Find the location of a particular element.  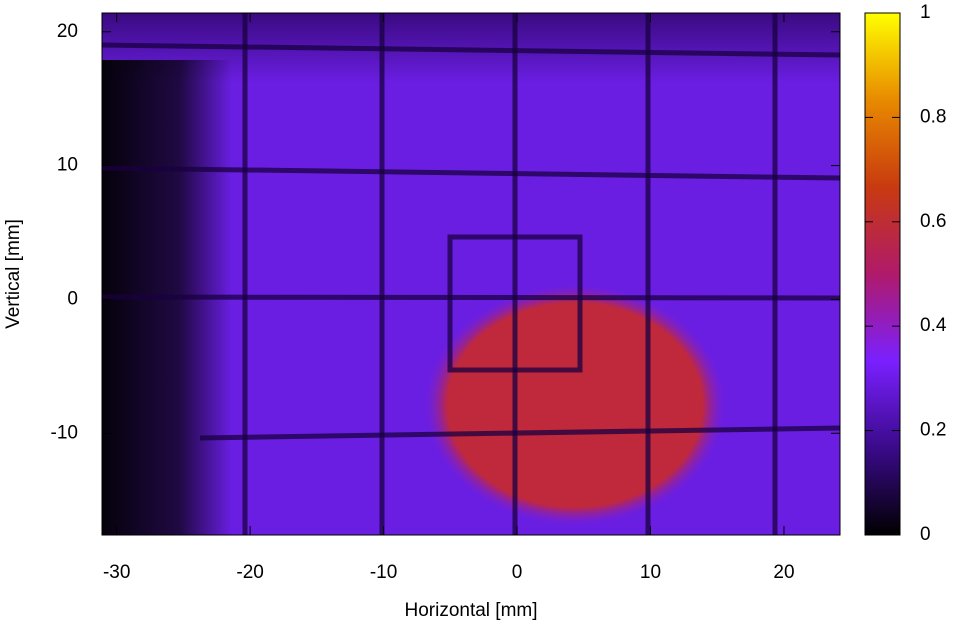

colorbar-tick-label: 0.8 is located at coordinates (933, 116).